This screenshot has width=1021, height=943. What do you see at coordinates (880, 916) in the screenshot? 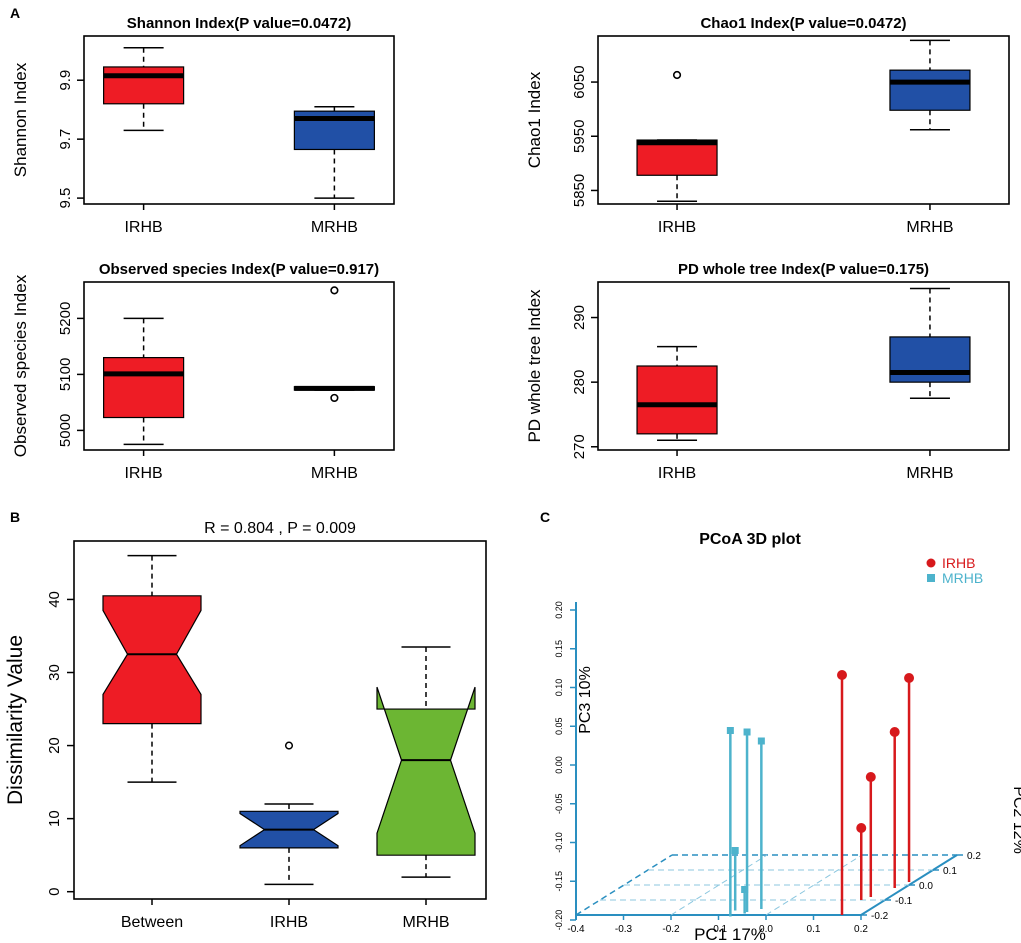
I see `y-tick-label: -0.2` at bounding box center [880, 916].